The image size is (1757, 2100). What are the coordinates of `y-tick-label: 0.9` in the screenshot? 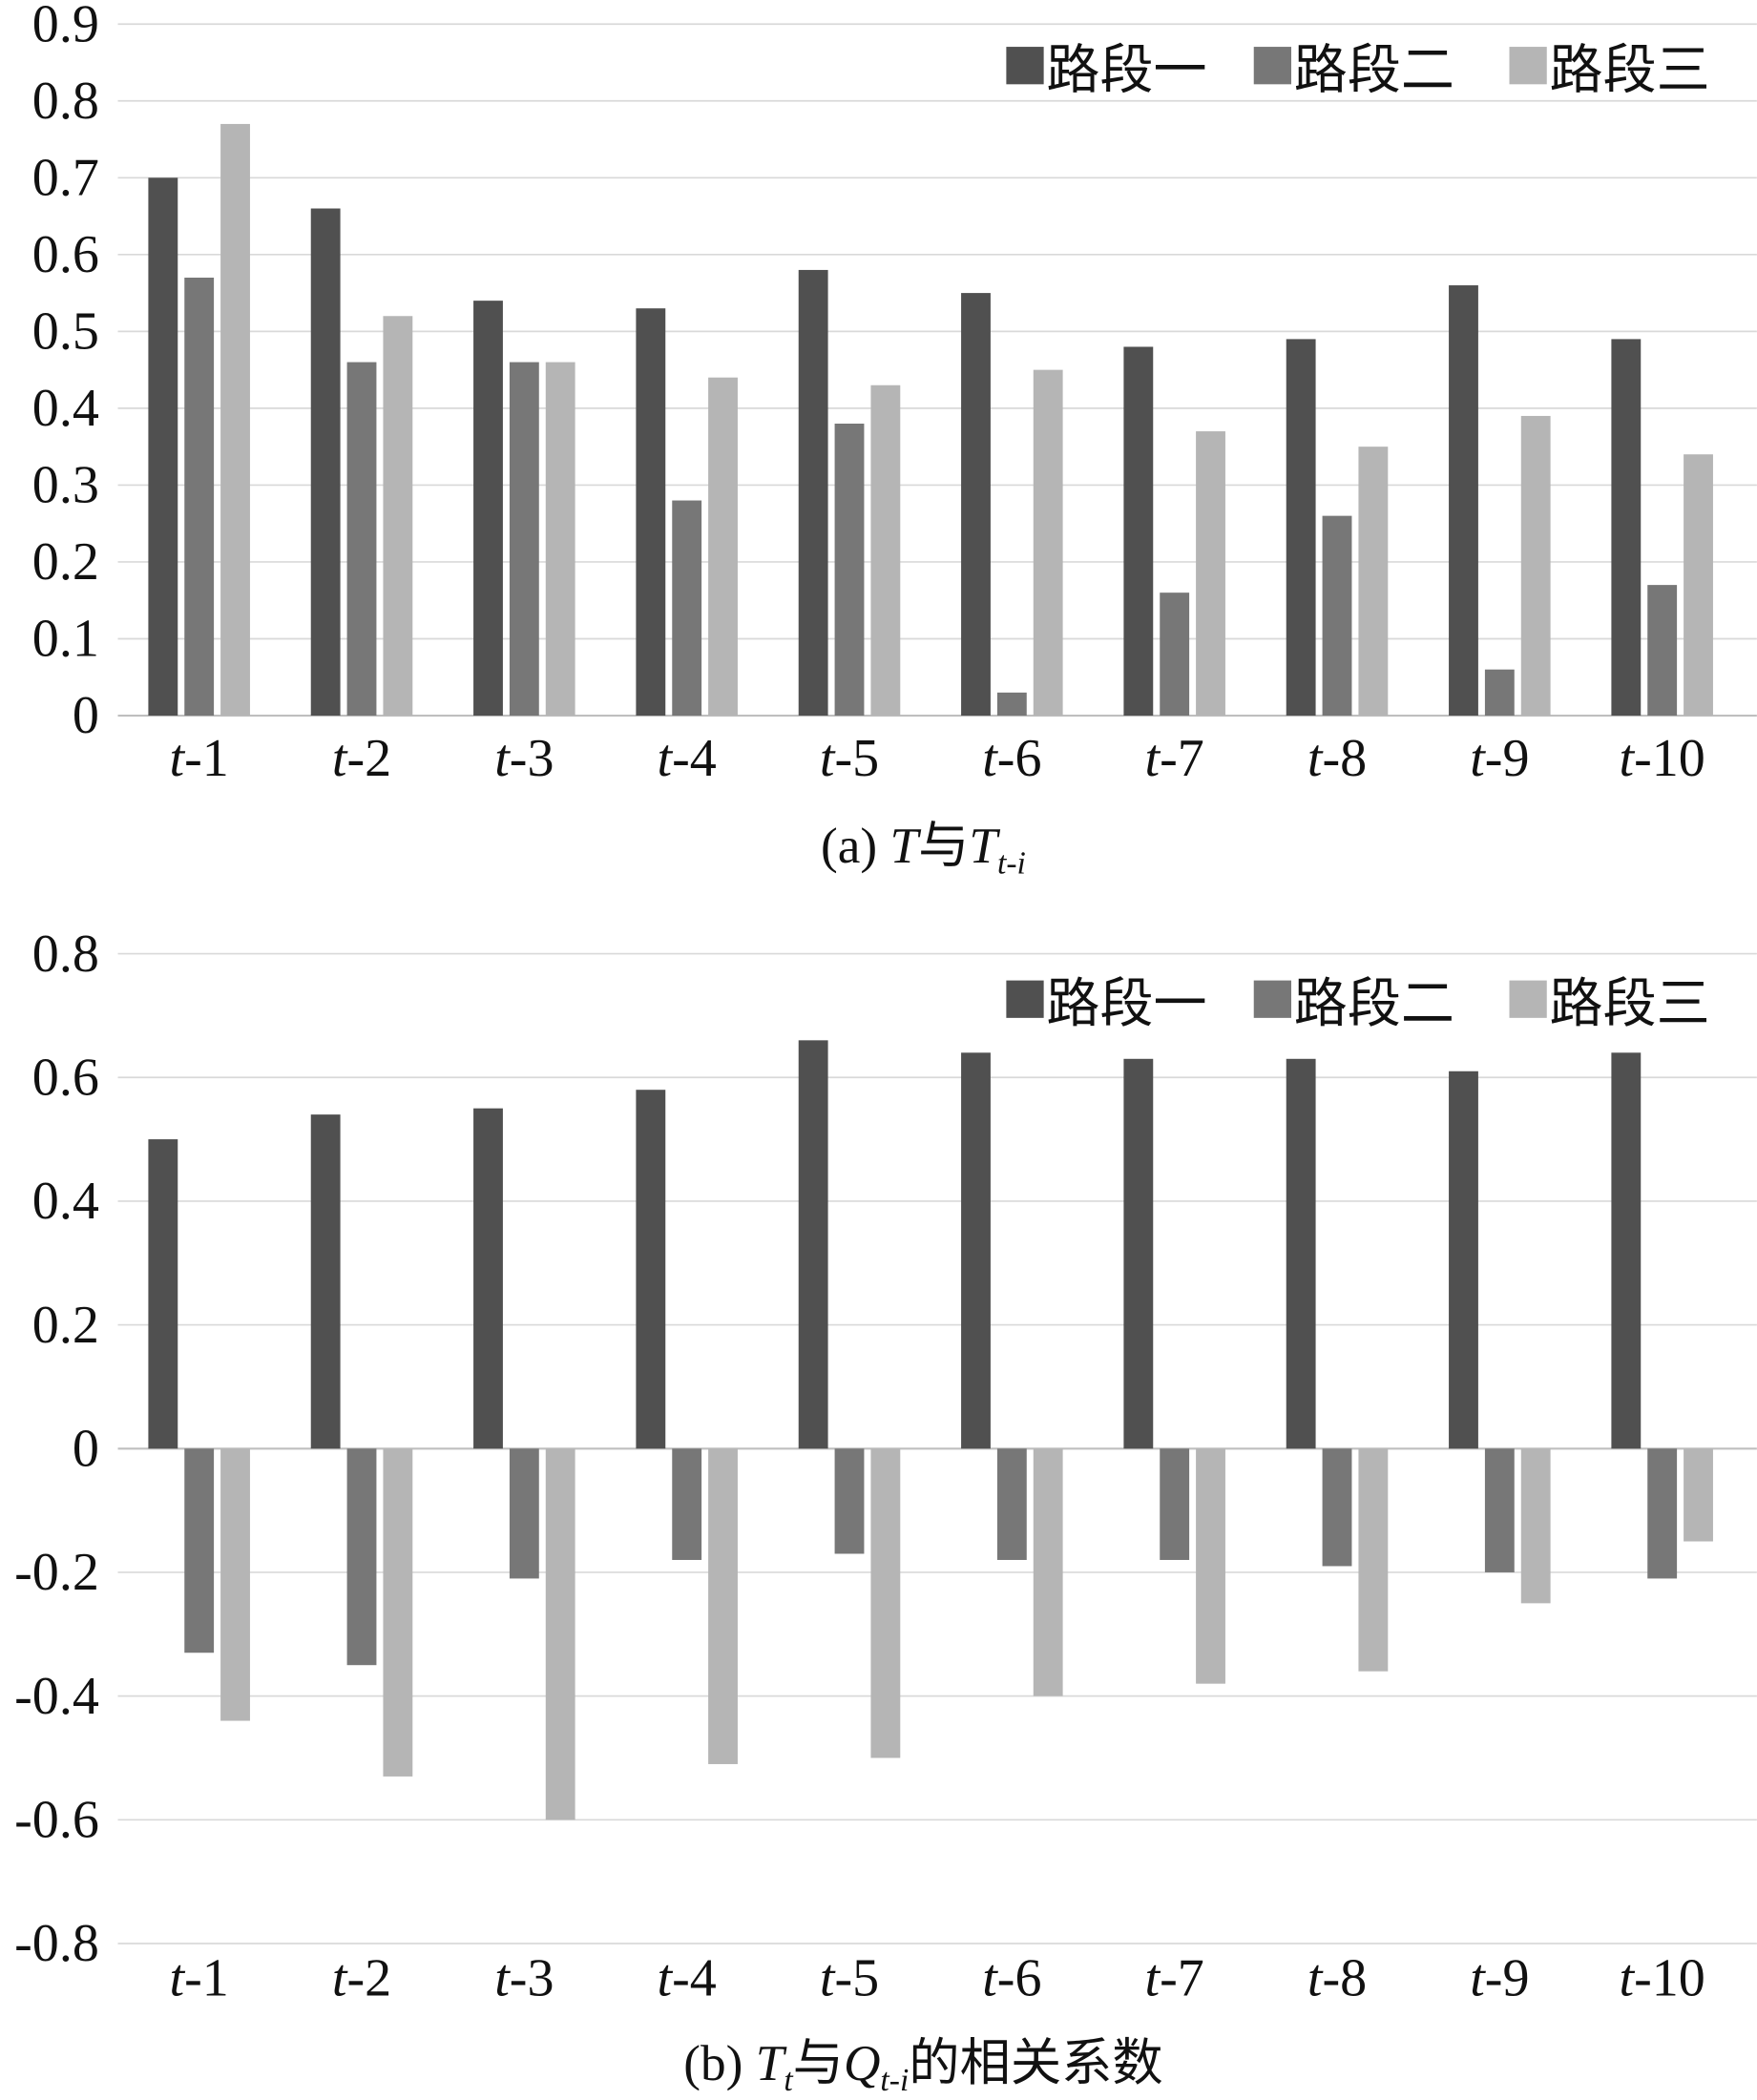 It's located at (65, 27).